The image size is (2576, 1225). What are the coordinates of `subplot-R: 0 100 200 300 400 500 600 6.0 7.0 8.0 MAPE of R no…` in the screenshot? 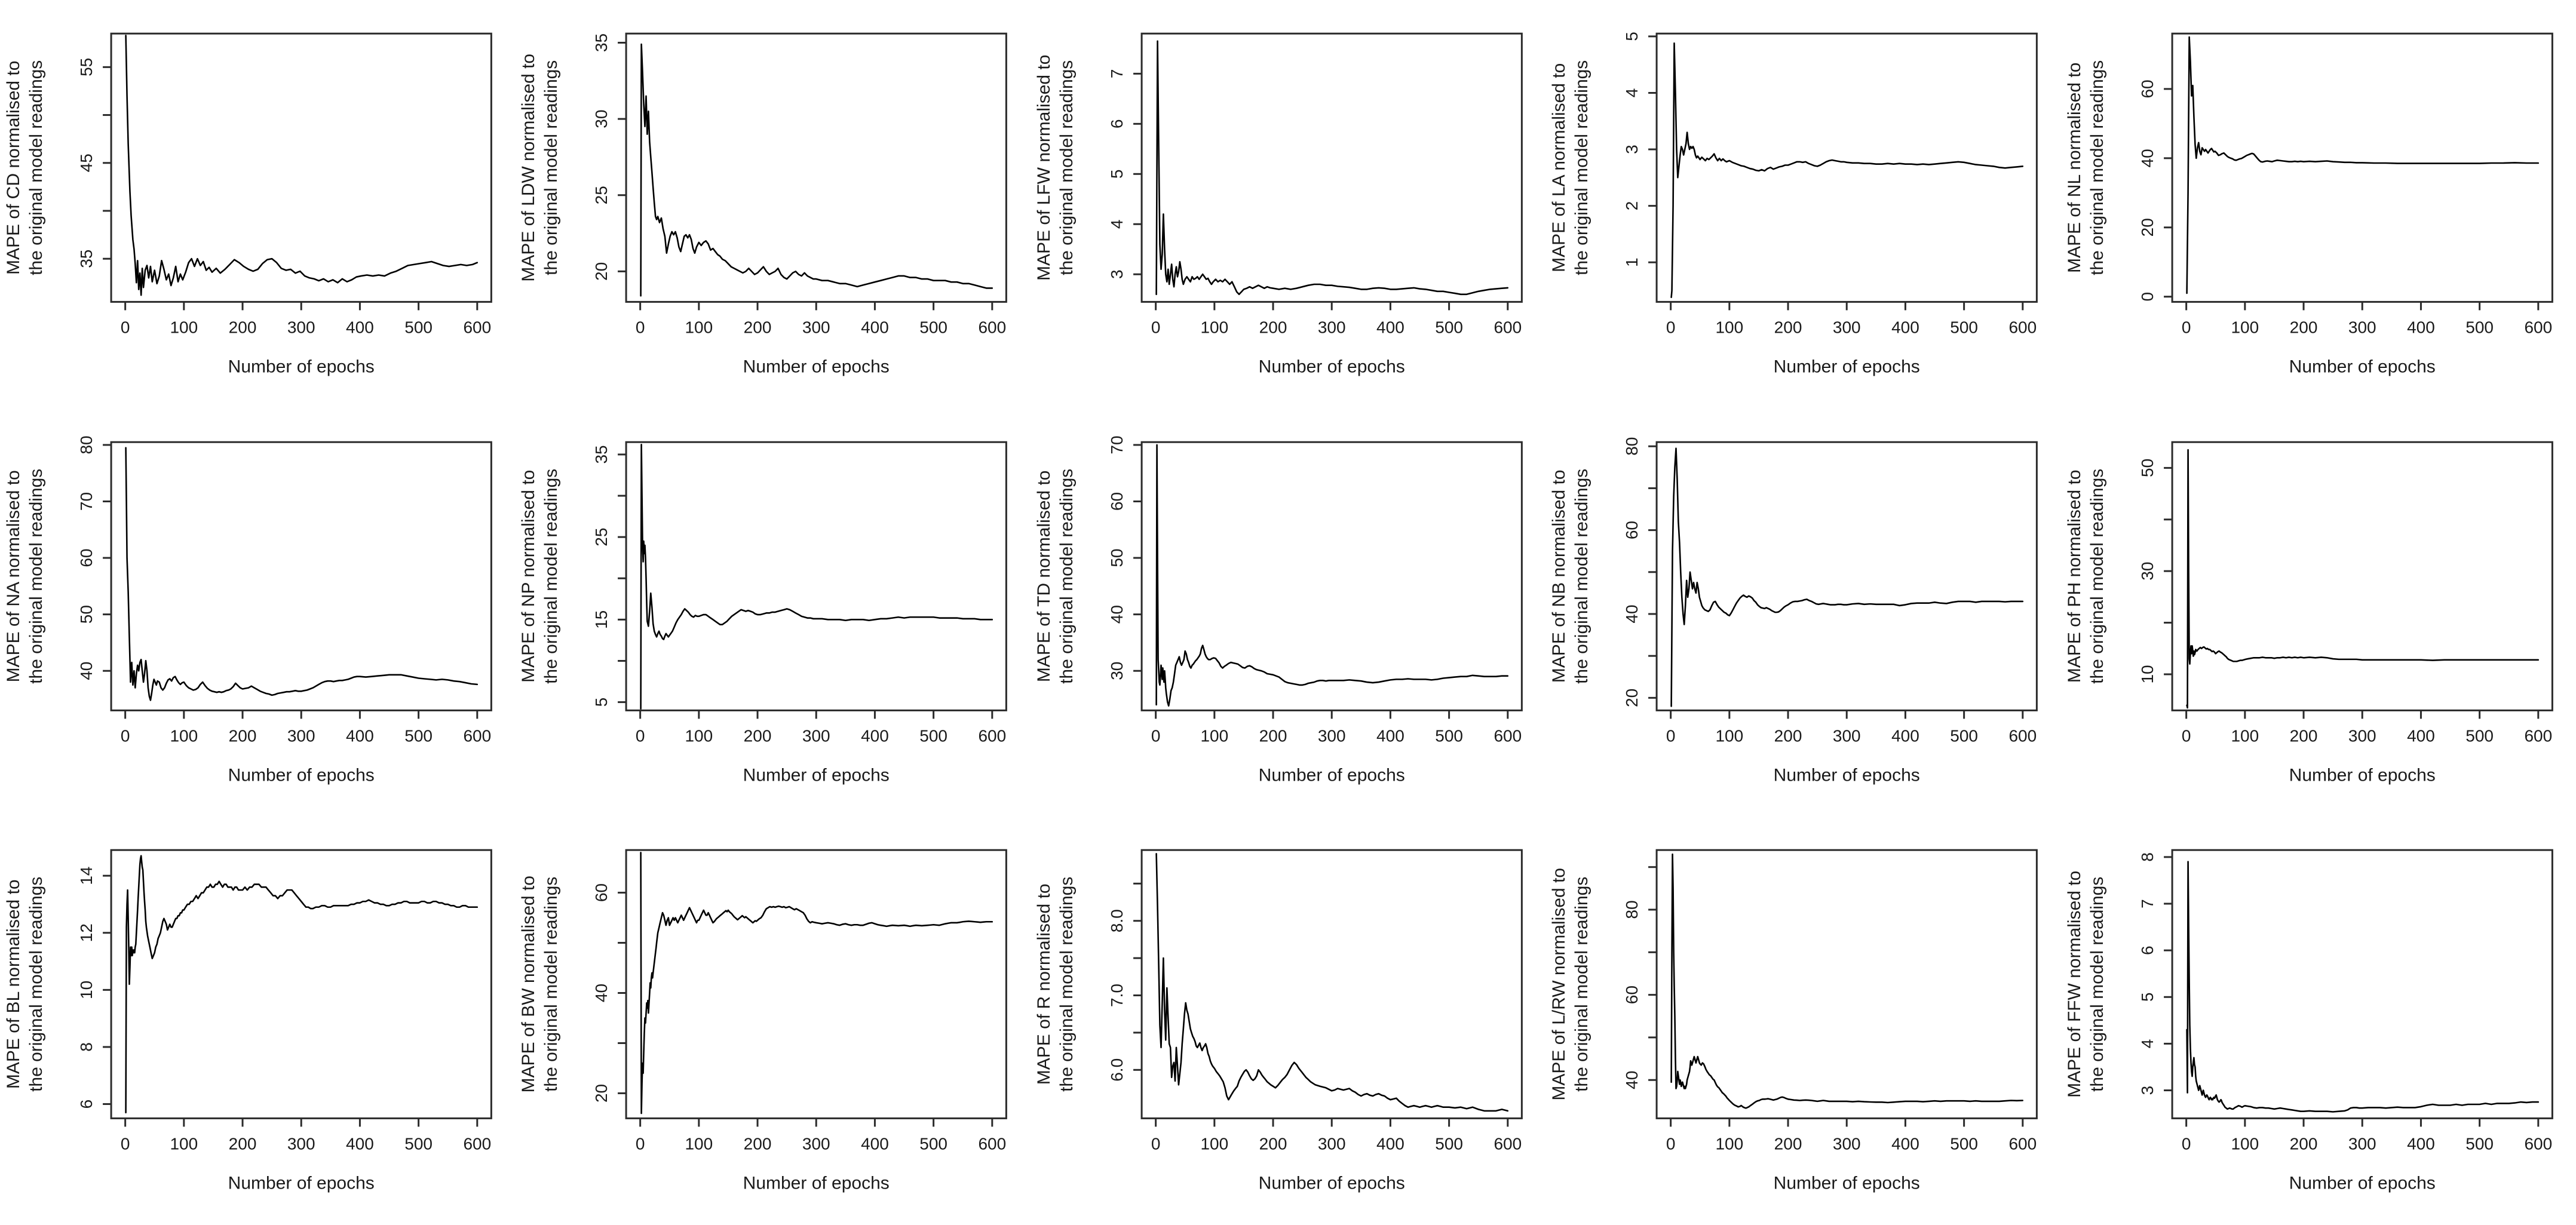 It's located at (1288, 1021).